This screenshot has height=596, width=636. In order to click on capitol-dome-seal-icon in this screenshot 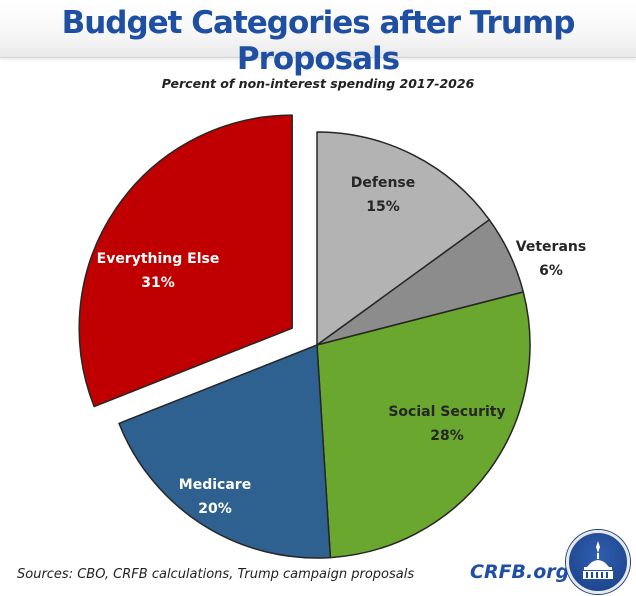, I will do `click(598, 562)`.